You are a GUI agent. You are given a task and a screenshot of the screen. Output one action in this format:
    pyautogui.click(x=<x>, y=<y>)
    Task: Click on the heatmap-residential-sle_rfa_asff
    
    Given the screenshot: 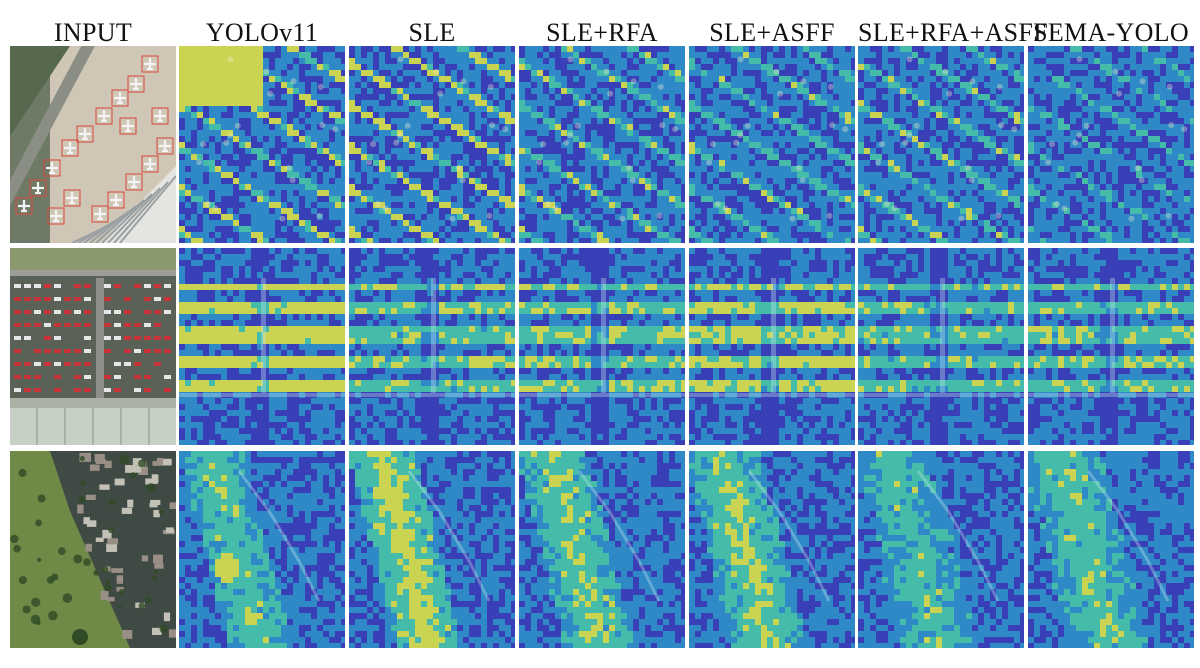 What is the action you would take?
    pyautogui.click(x=941, y=549)
    